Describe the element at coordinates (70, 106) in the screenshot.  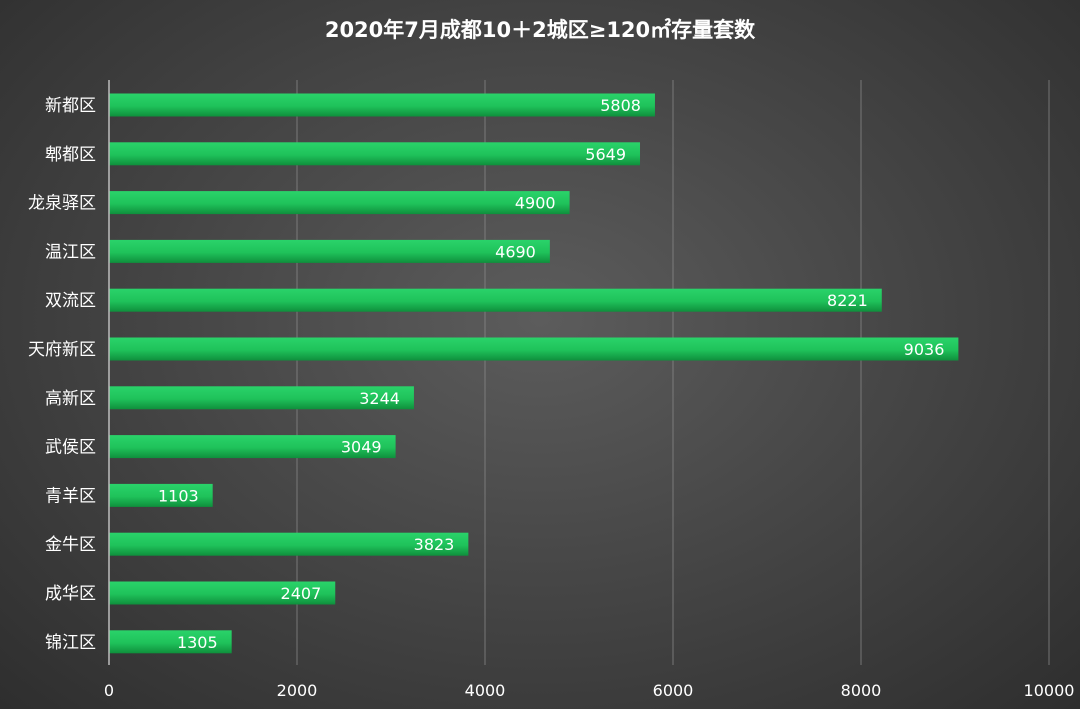
I see `category-label-1: 新都区` at that location.